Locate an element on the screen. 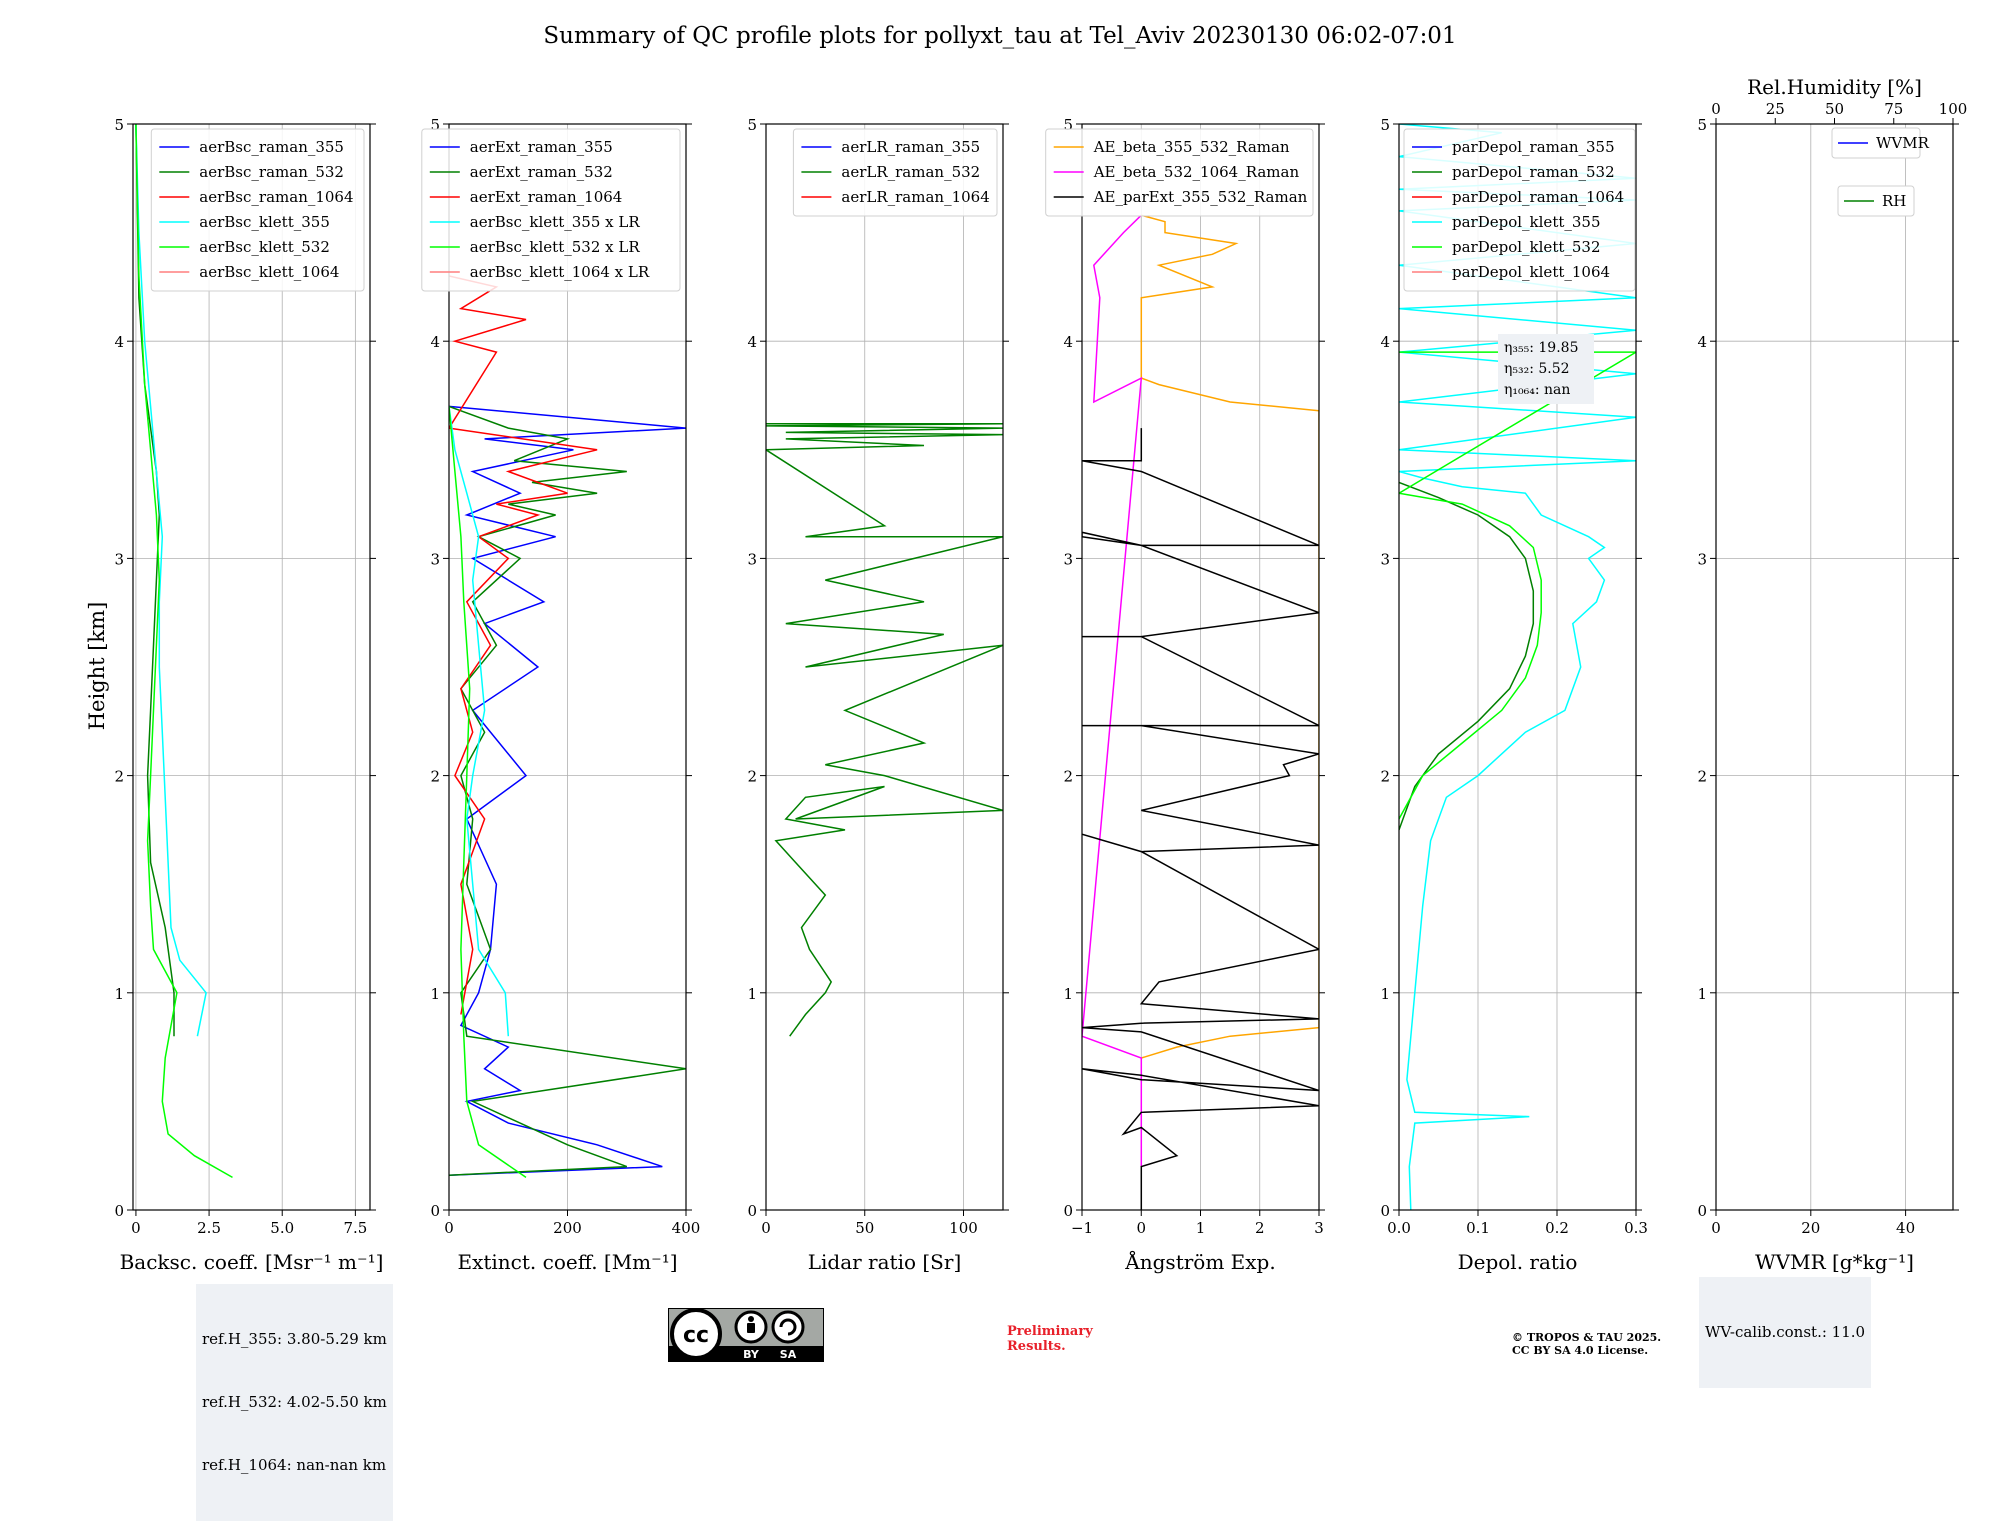  legend-label: aerBsc_klett_355 x LR is located at coordinates (555, 222).